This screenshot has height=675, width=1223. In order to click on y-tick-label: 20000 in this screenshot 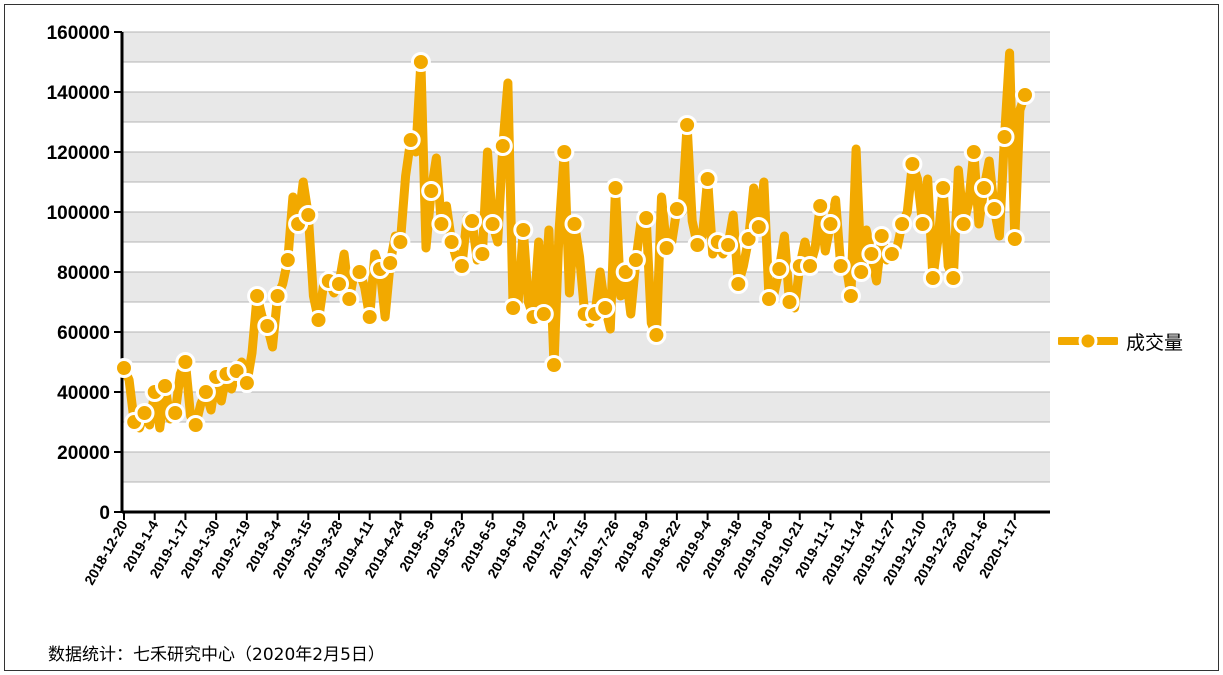, I will do `click(83, 453)`.